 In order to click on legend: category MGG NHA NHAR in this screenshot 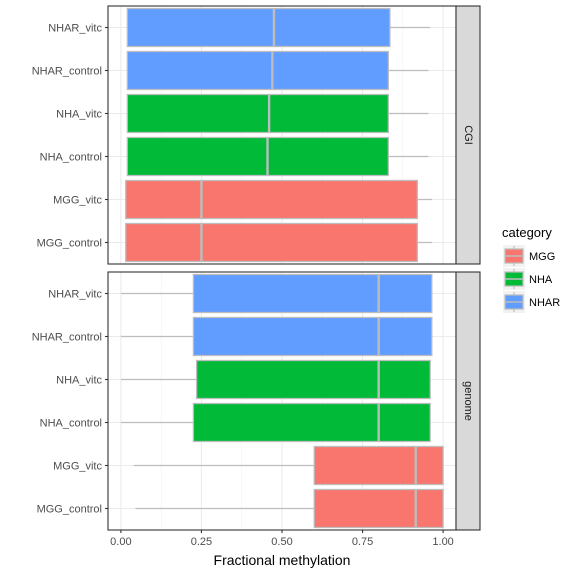, I will do `click(531, 269)`.